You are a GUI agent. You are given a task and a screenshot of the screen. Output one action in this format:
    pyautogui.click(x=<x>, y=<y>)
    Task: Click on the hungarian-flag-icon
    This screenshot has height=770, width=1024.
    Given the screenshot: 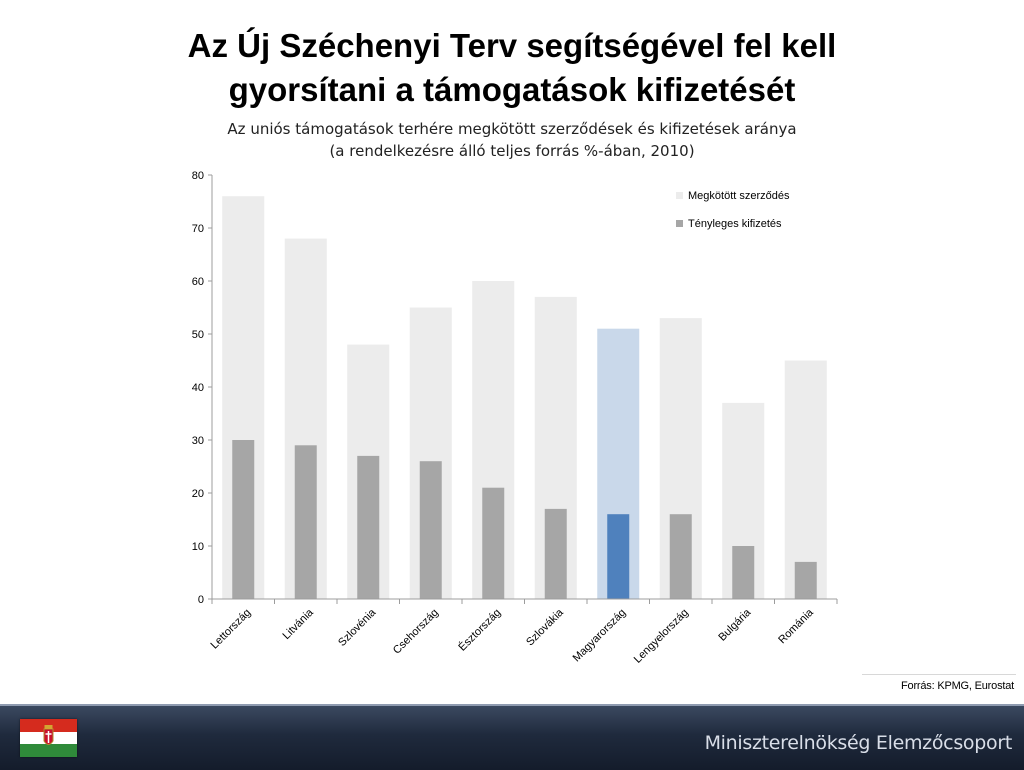 What is the action you would take?
    pyautogui.click(x=48, y=738)
    